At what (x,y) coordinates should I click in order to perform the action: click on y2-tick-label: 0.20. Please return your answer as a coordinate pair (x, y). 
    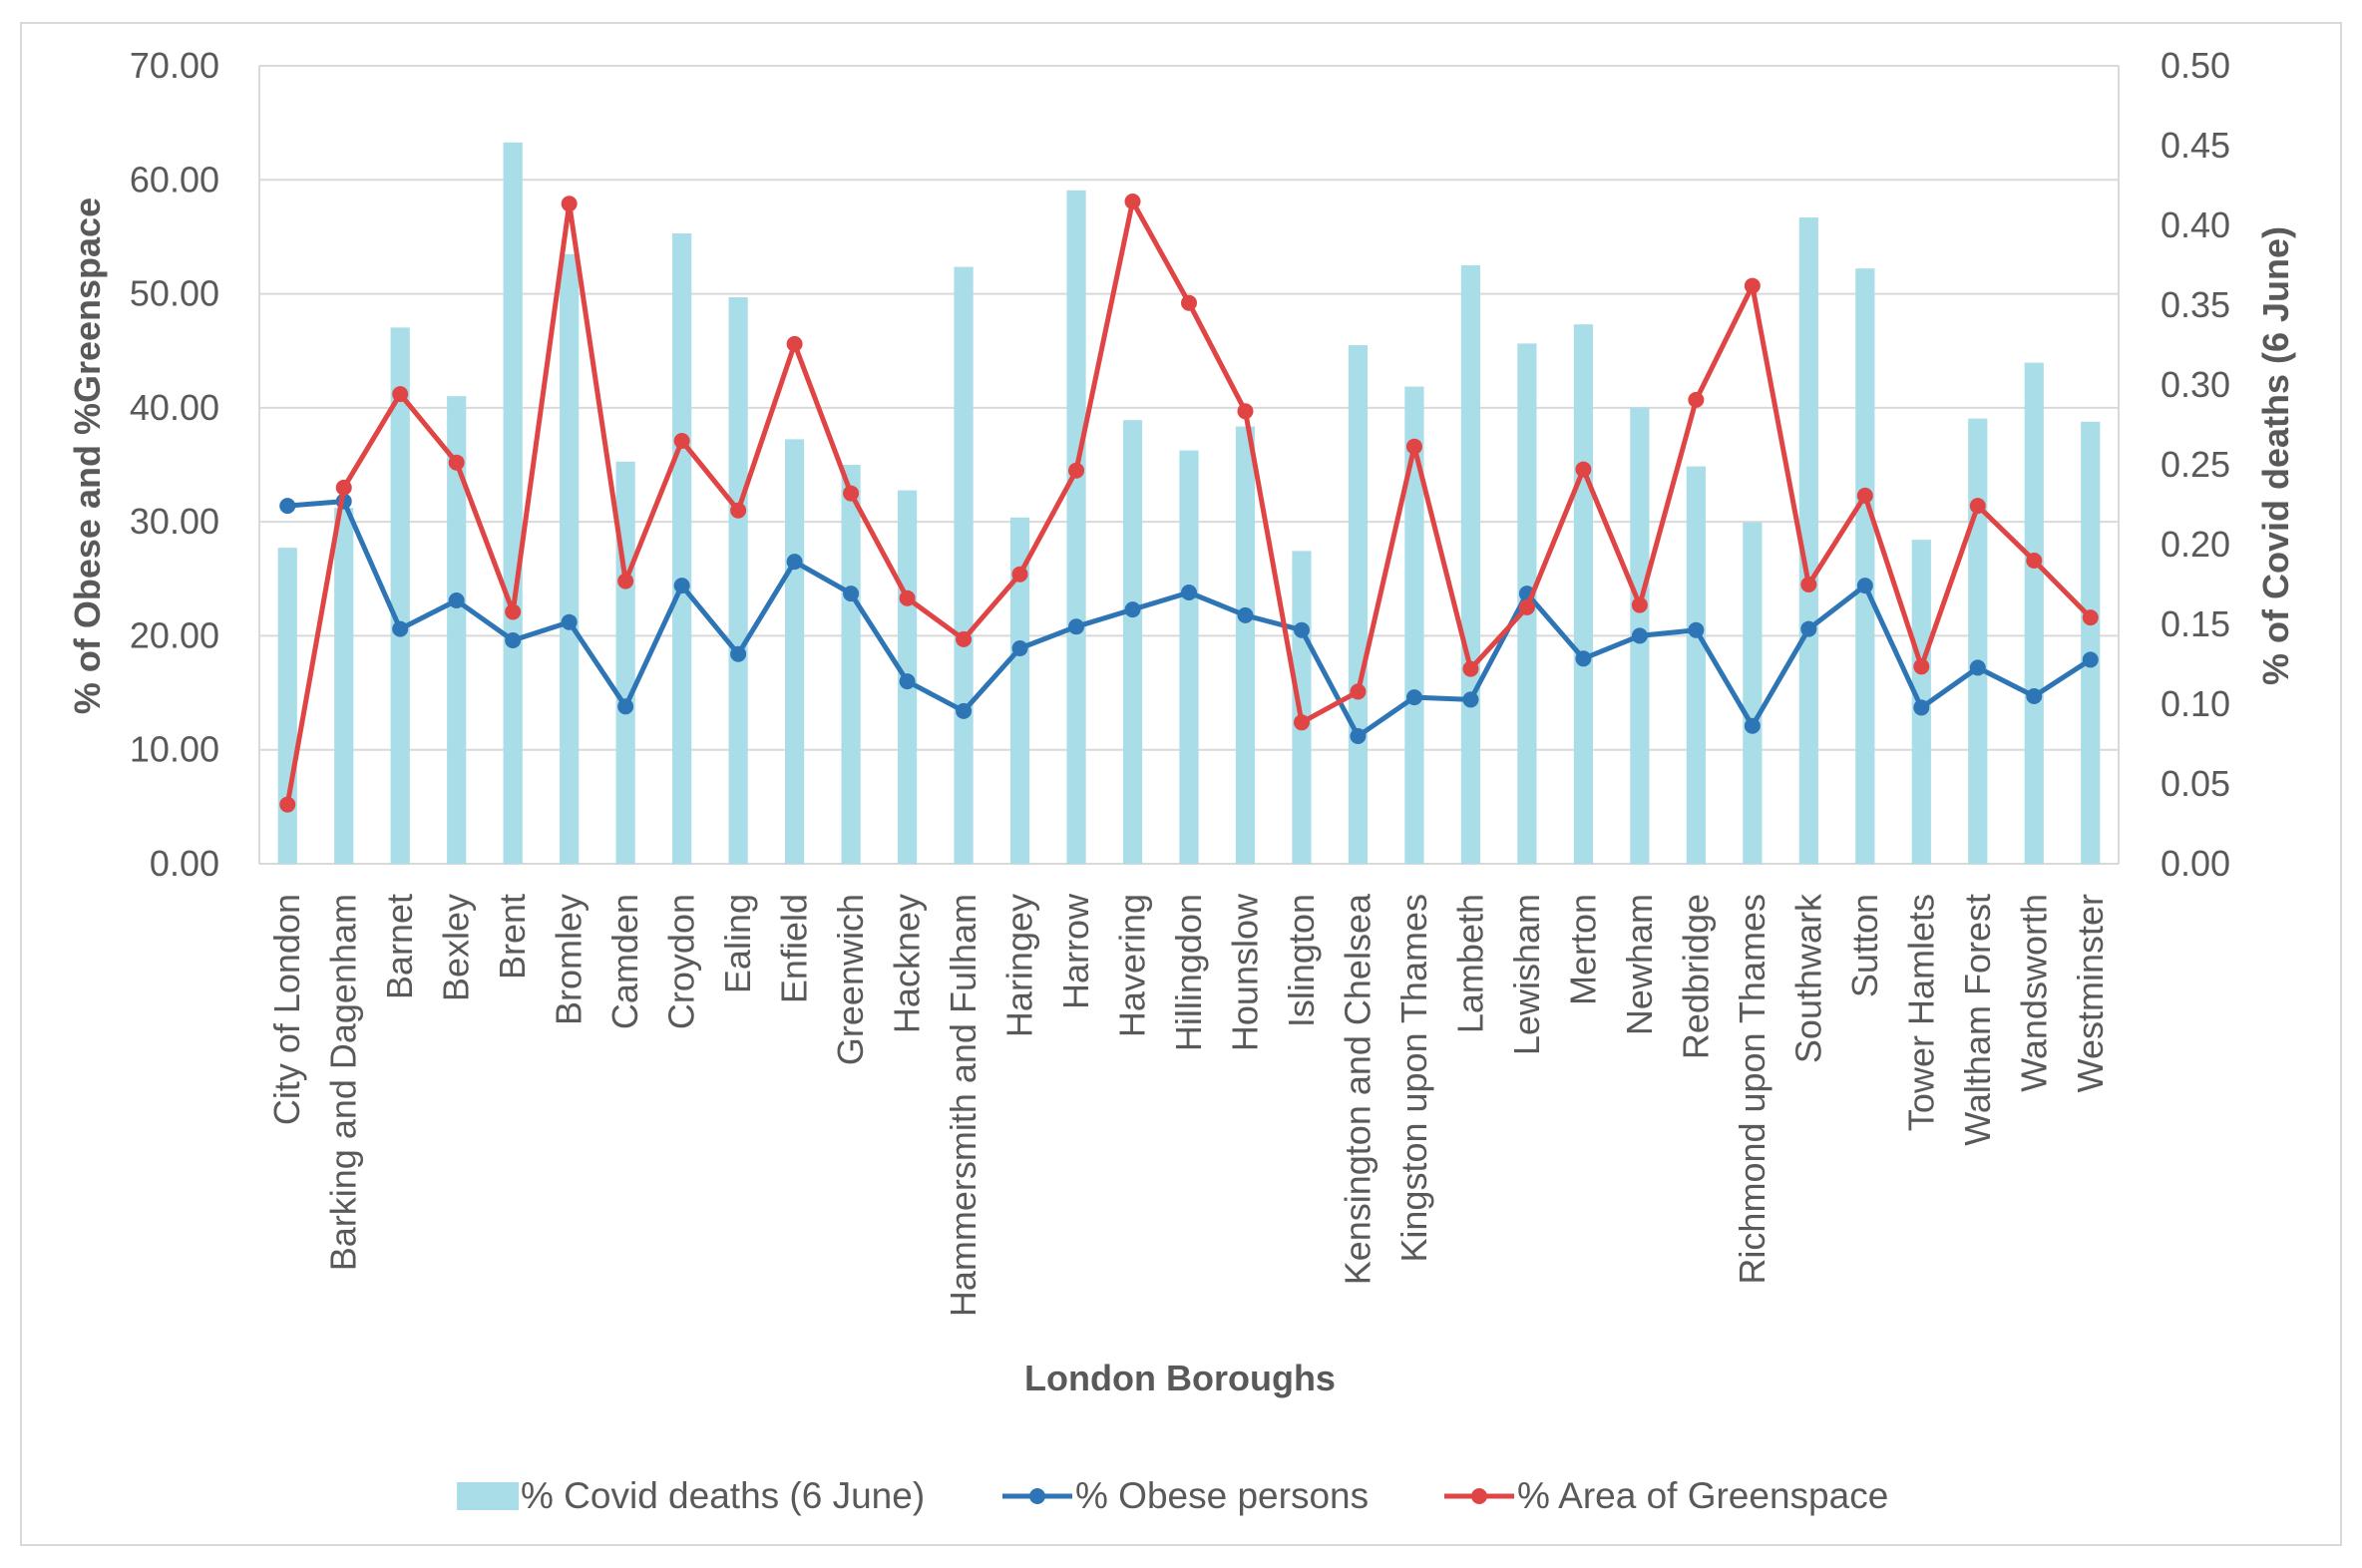
    Looking at the image, I should click on (2195, 545).